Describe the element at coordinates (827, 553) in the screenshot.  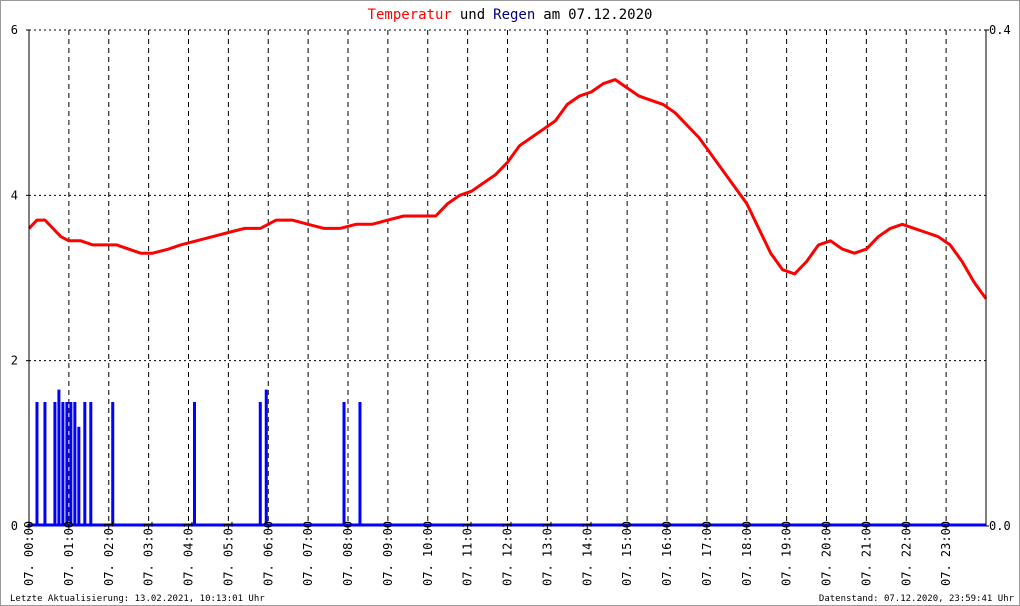
I see `x-tick-label: 07. 20:00` at that location.